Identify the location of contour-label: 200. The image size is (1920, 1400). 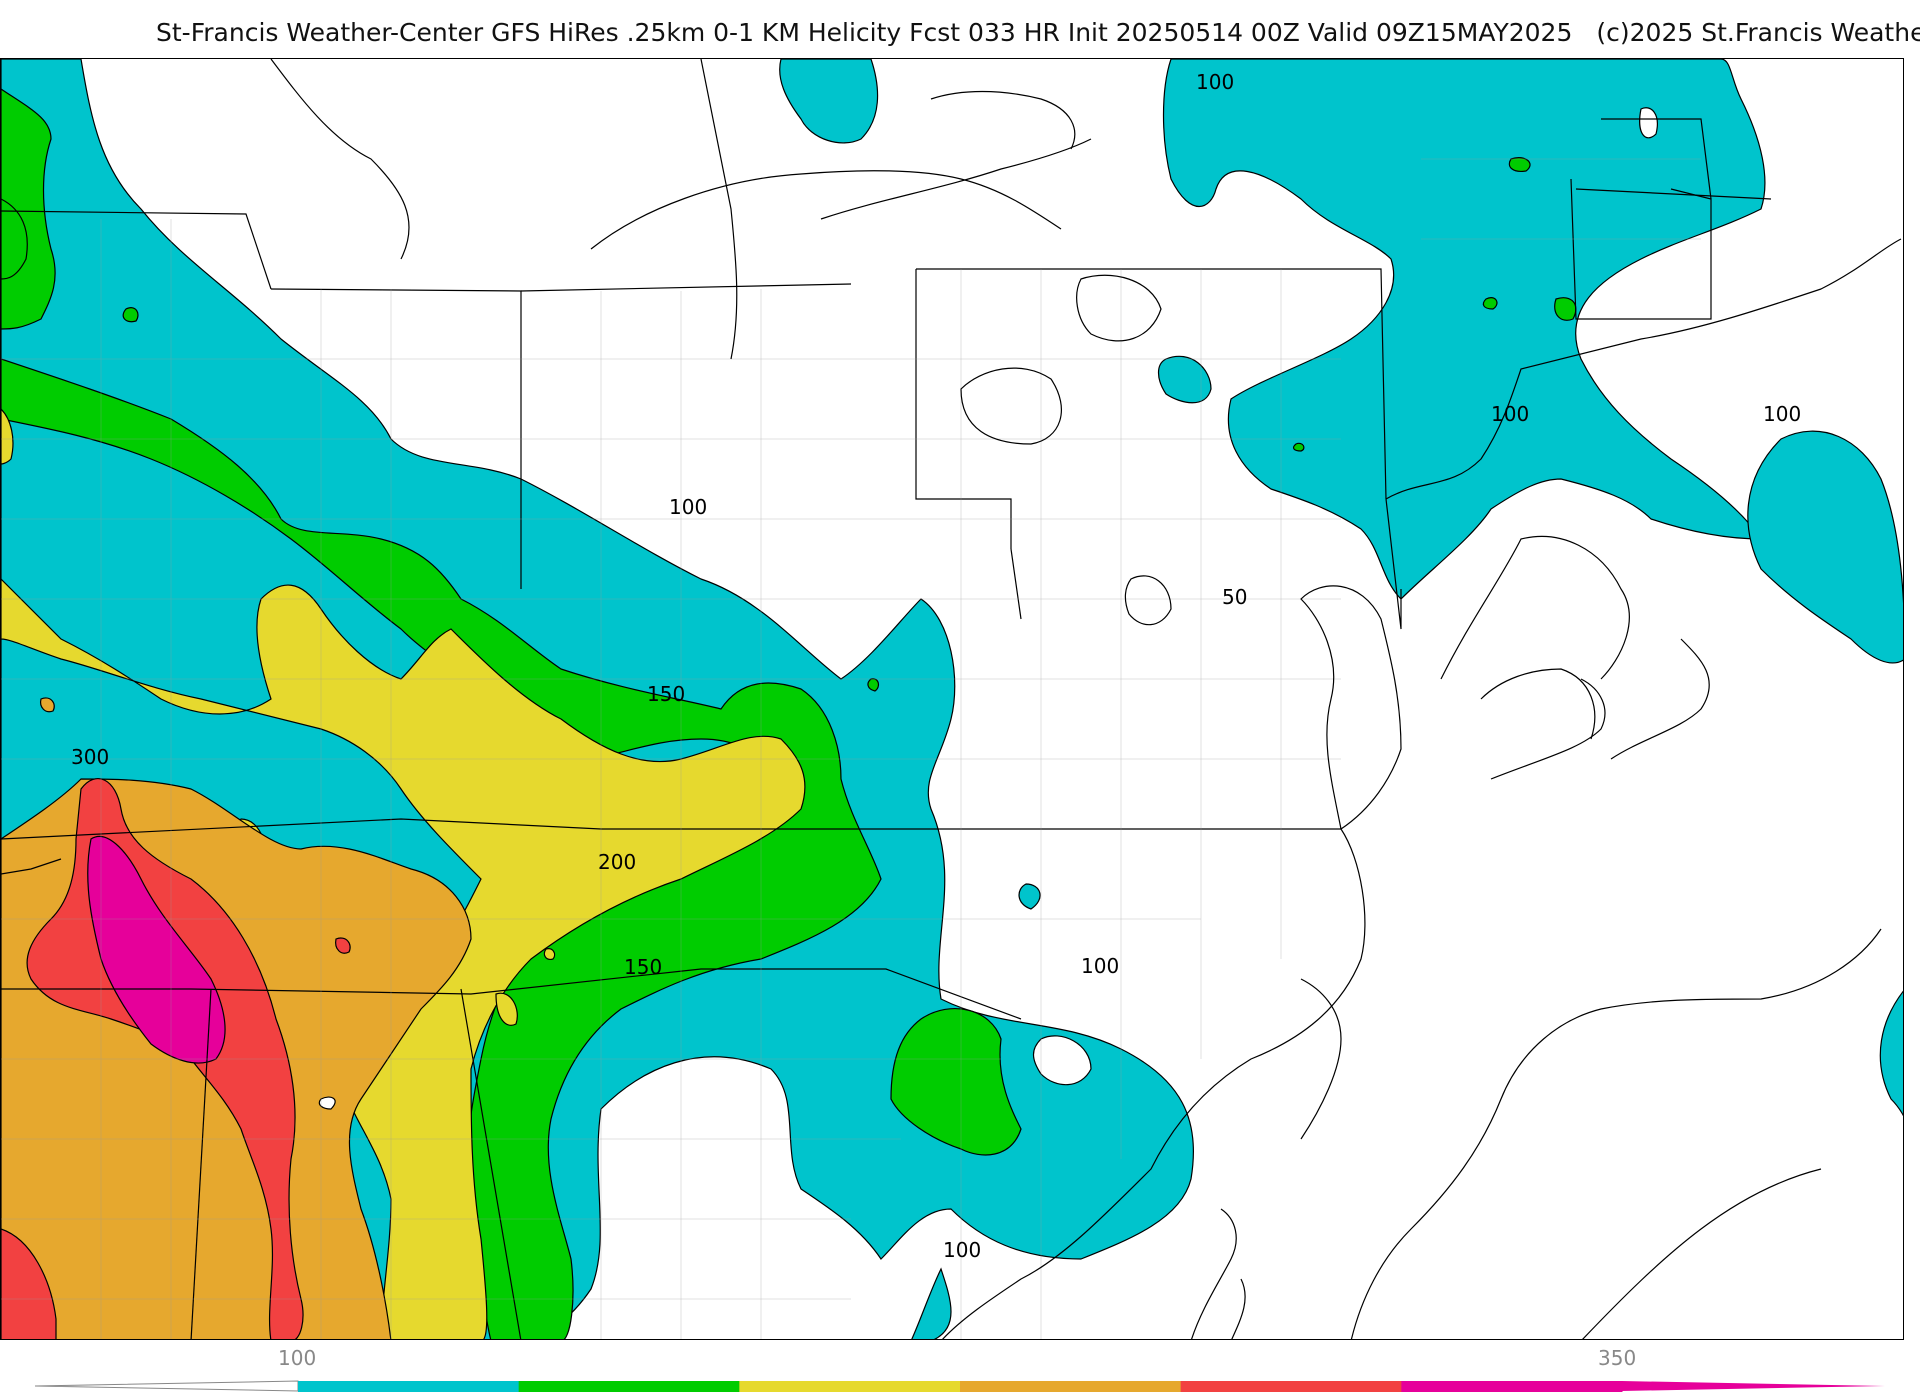
(617, 862).